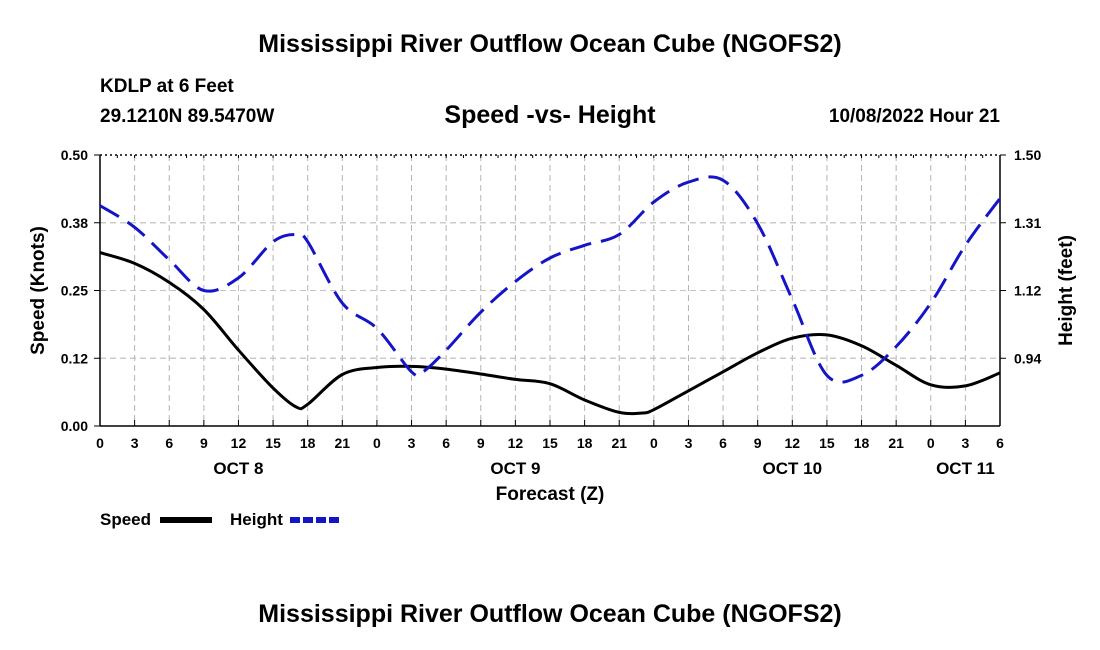  Describe the element at coordinates (238, 468) in the screenshot. I see `x-date-label: OCT 8` at that location.